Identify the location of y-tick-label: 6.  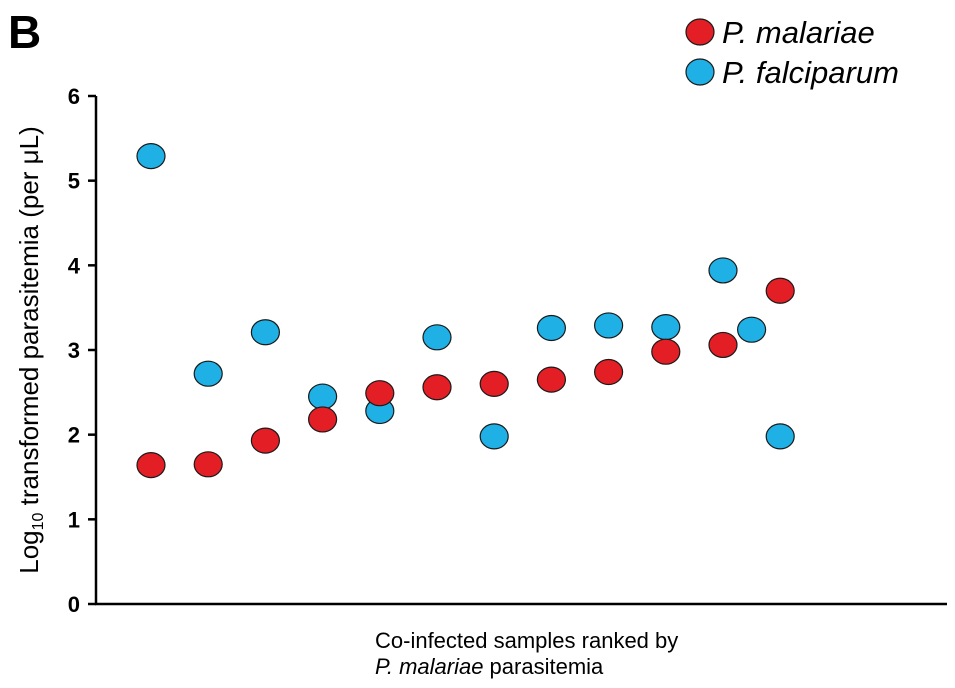
(74, 96).